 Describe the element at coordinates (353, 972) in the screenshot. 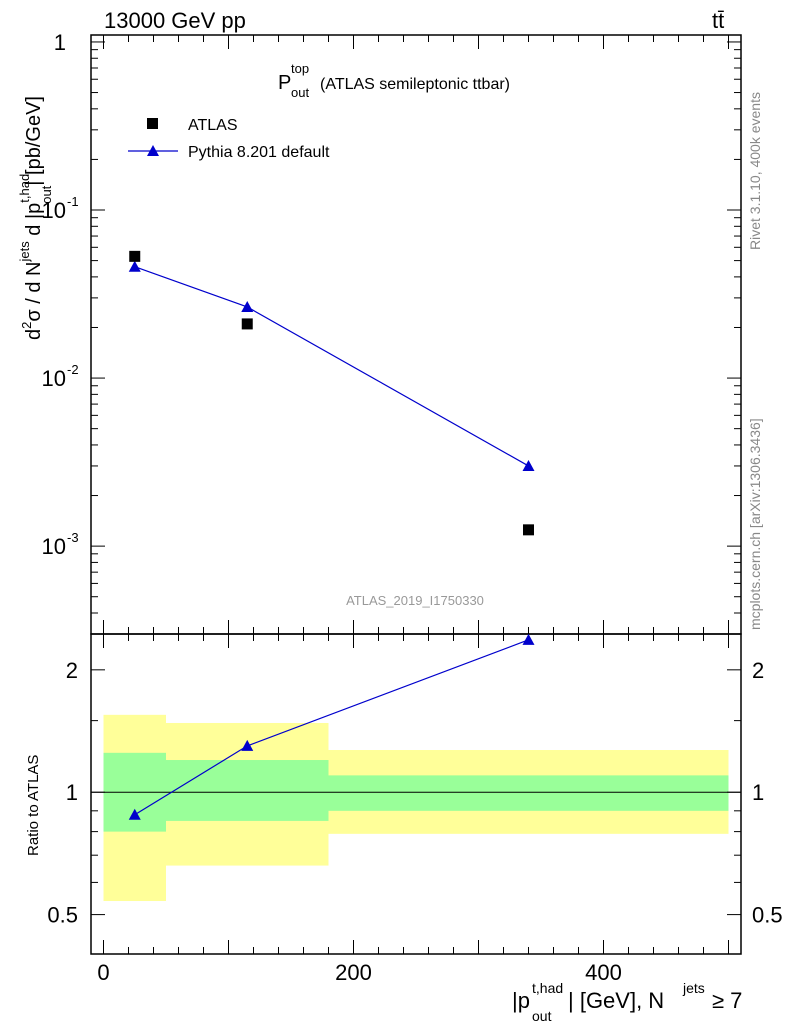

I see `x-tick-label: 200` at that location.